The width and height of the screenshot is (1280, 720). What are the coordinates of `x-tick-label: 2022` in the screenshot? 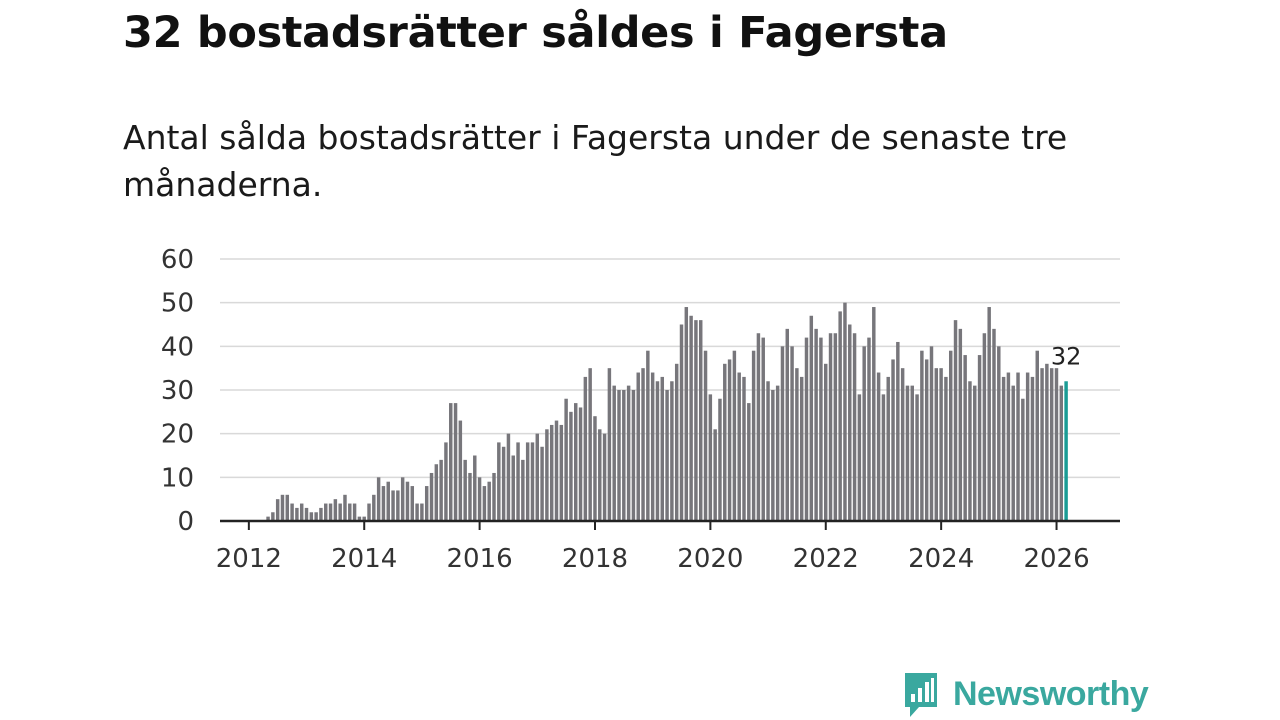 It's located at (826, 559).